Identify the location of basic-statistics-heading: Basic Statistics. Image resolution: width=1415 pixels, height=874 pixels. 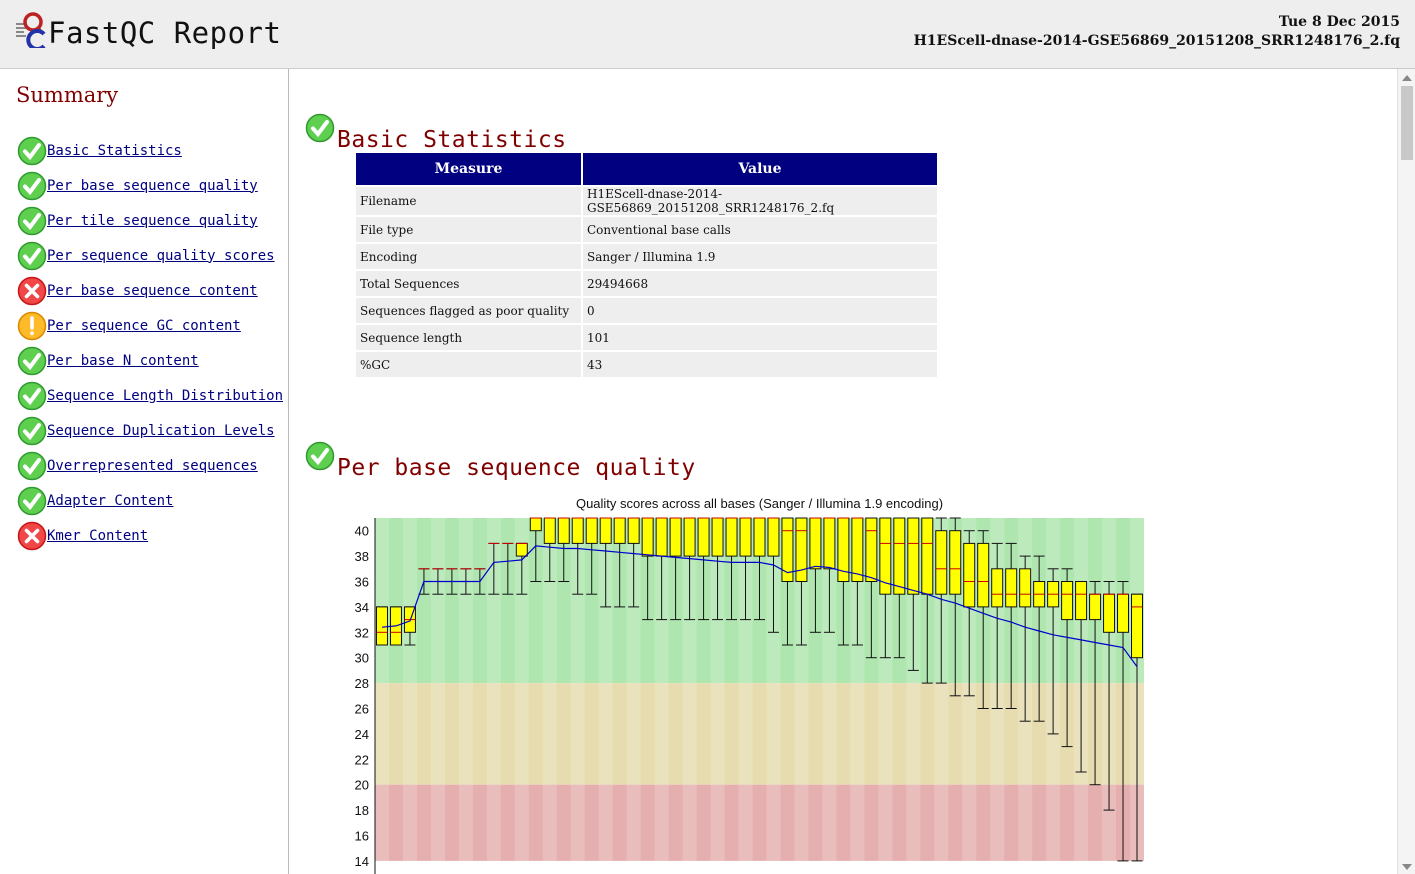
(436, 133).